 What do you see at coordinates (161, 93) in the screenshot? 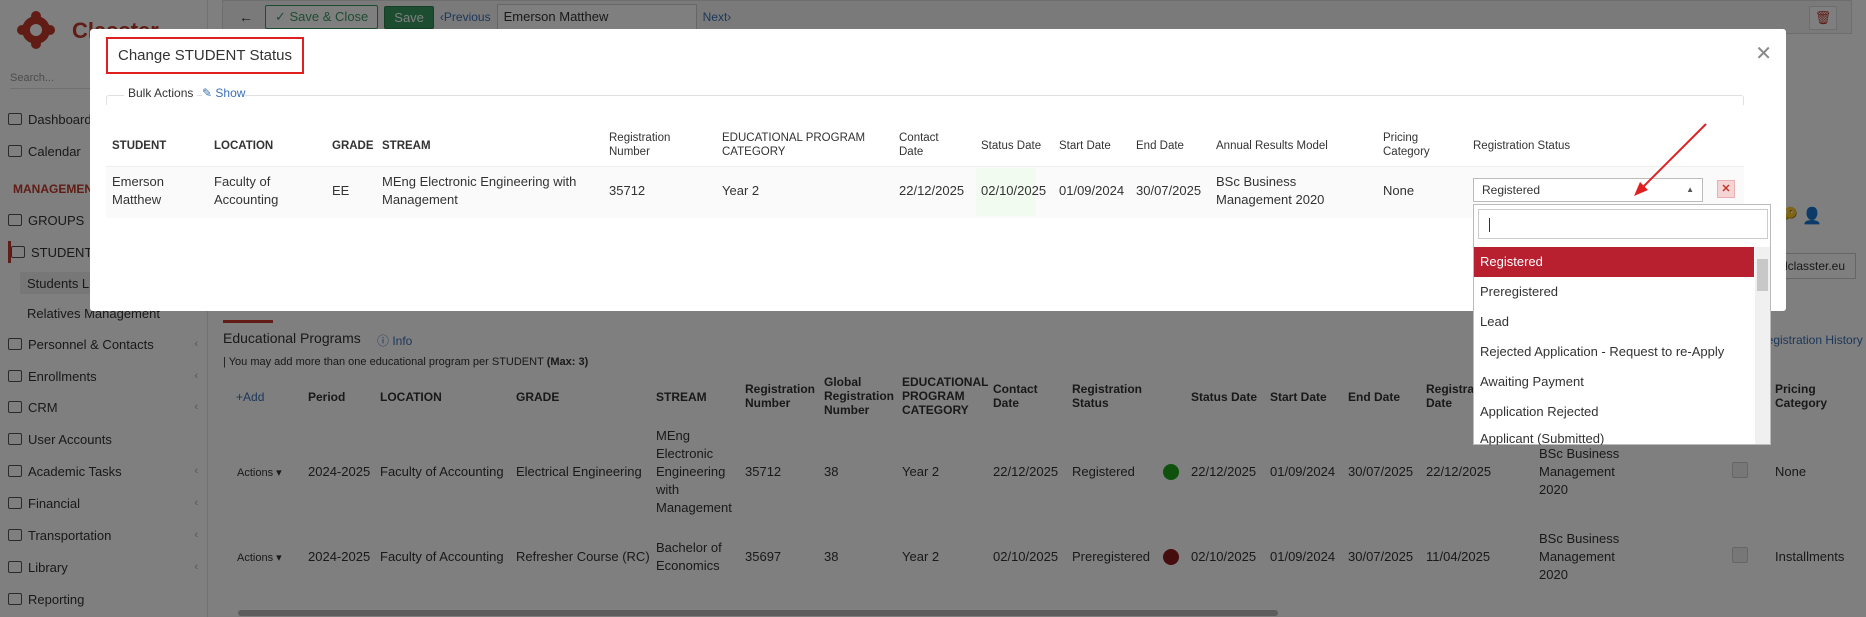
I see `bulk-actions-label: Bulk Actions` at bounding box center [161, 93].